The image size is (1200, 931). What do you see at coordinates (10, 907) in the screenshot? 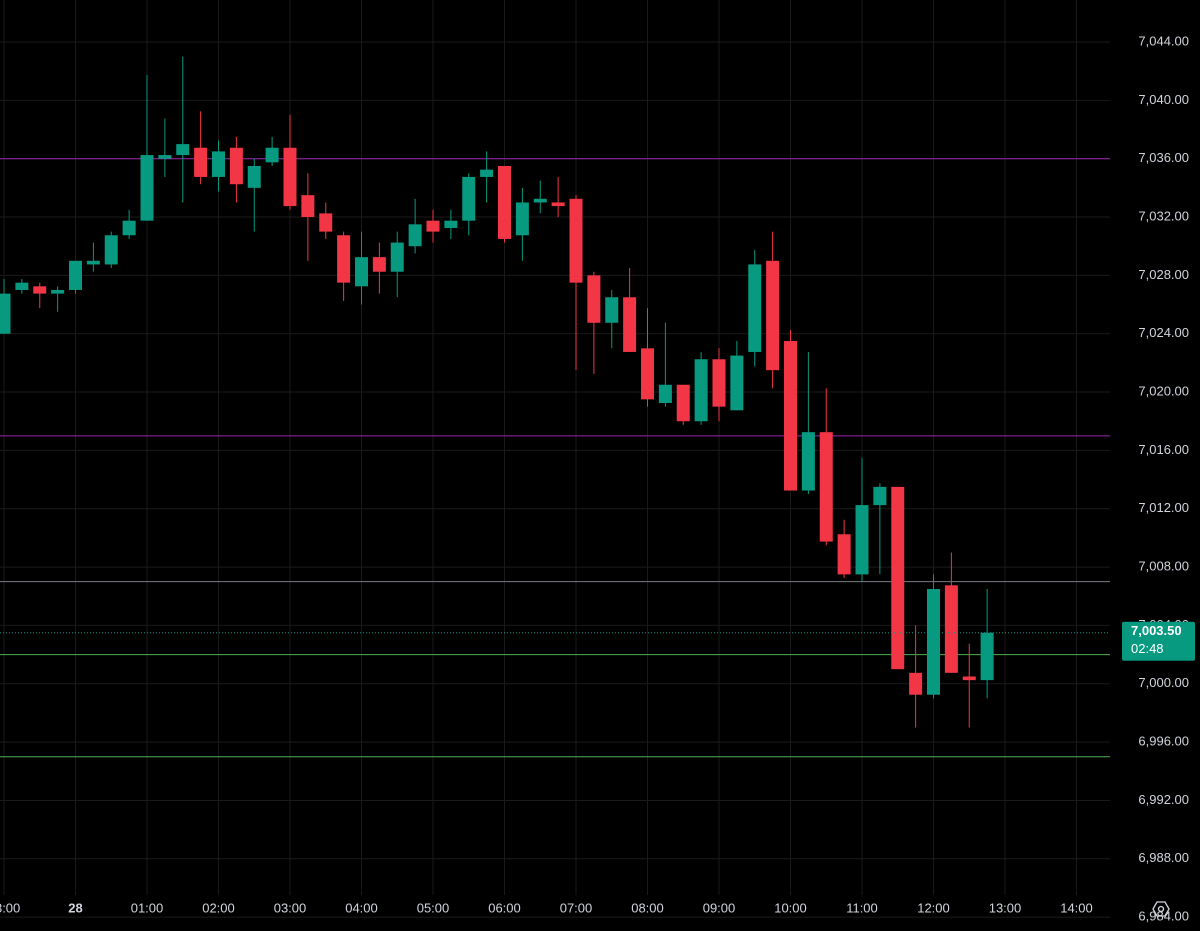
I see `x-tick-label: 23:00` at bounding box center [10, 907].